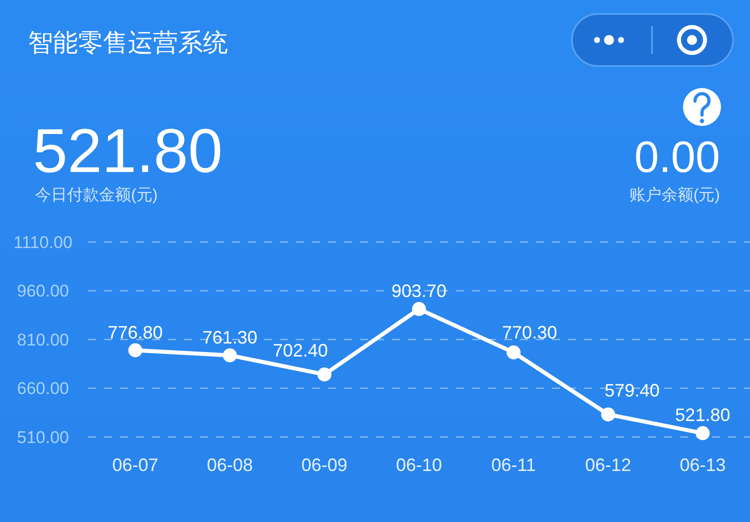 This screenshot has width=750, height=522. Describe the element at coordinates (229, 465) in the screenshot. I see `x-tick-label: 06-08` at that location.